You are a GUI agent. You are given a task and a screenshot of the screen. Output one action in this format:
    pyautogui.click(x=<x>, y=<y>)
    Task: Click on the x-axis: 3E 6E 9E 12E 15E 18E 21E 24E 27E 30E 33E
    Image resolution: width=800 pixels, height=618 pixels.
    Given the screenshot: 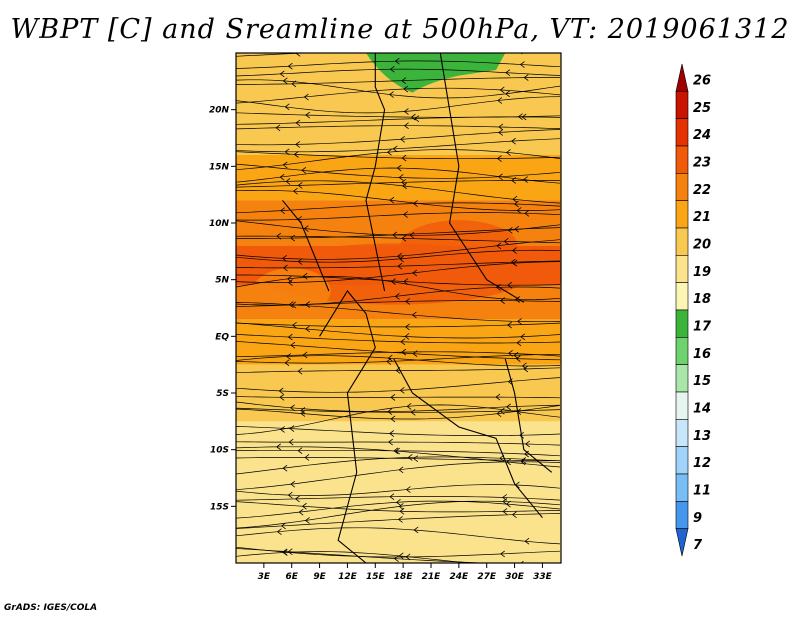 What is the action you would take?
    pyautogui.click(x=405, y=572)
    